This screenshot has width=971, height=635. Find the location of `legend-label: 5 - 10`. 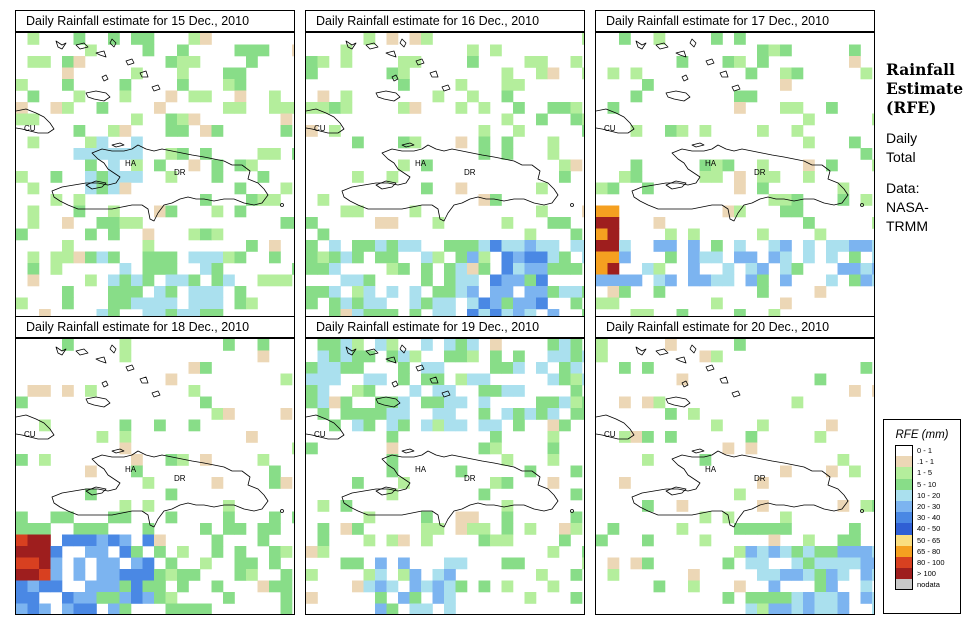

legend-label: 5 - 10 is located at coordinates (927, 484).